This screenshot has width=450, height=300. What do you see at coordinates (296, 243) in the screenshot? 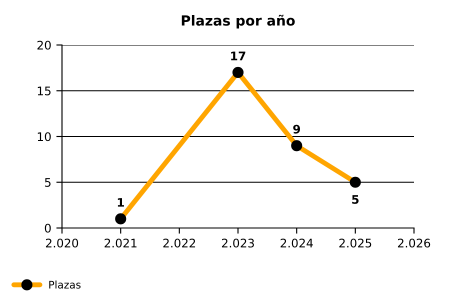
I see `x-tick-label: 2.024` at bounding box center [296, 243].